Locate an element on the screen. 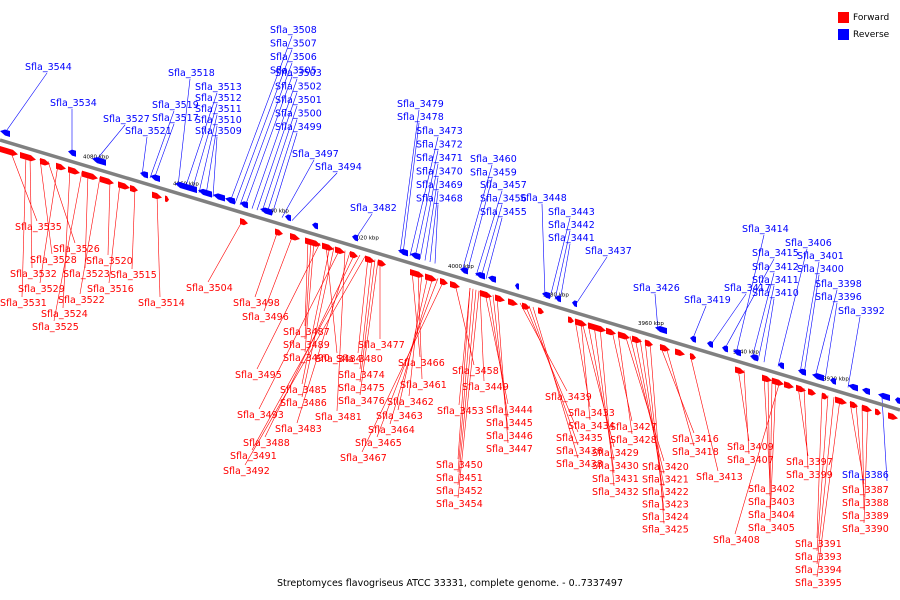  forward-gene-label: Sfla_3394 is located at coordinates (818, 570).